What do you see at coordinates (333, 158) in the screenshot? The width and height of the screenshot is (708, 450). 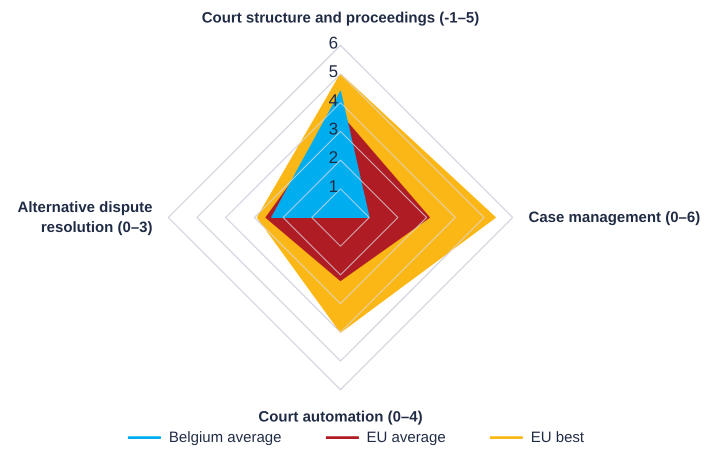 I see `y-tick-label: 2` at bounding box center [333, 158].